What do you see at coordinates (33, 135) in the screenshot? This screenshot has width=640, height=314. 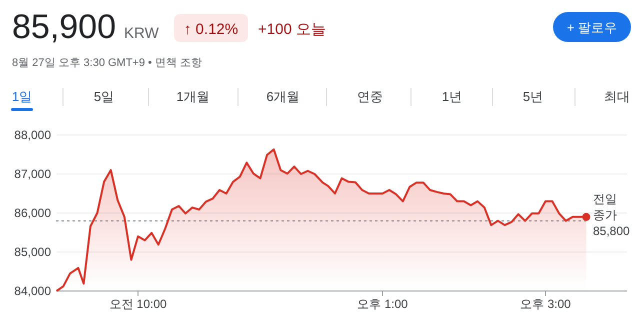 I see `y-tick-label: 88,000` at bounding box center [33, 135].